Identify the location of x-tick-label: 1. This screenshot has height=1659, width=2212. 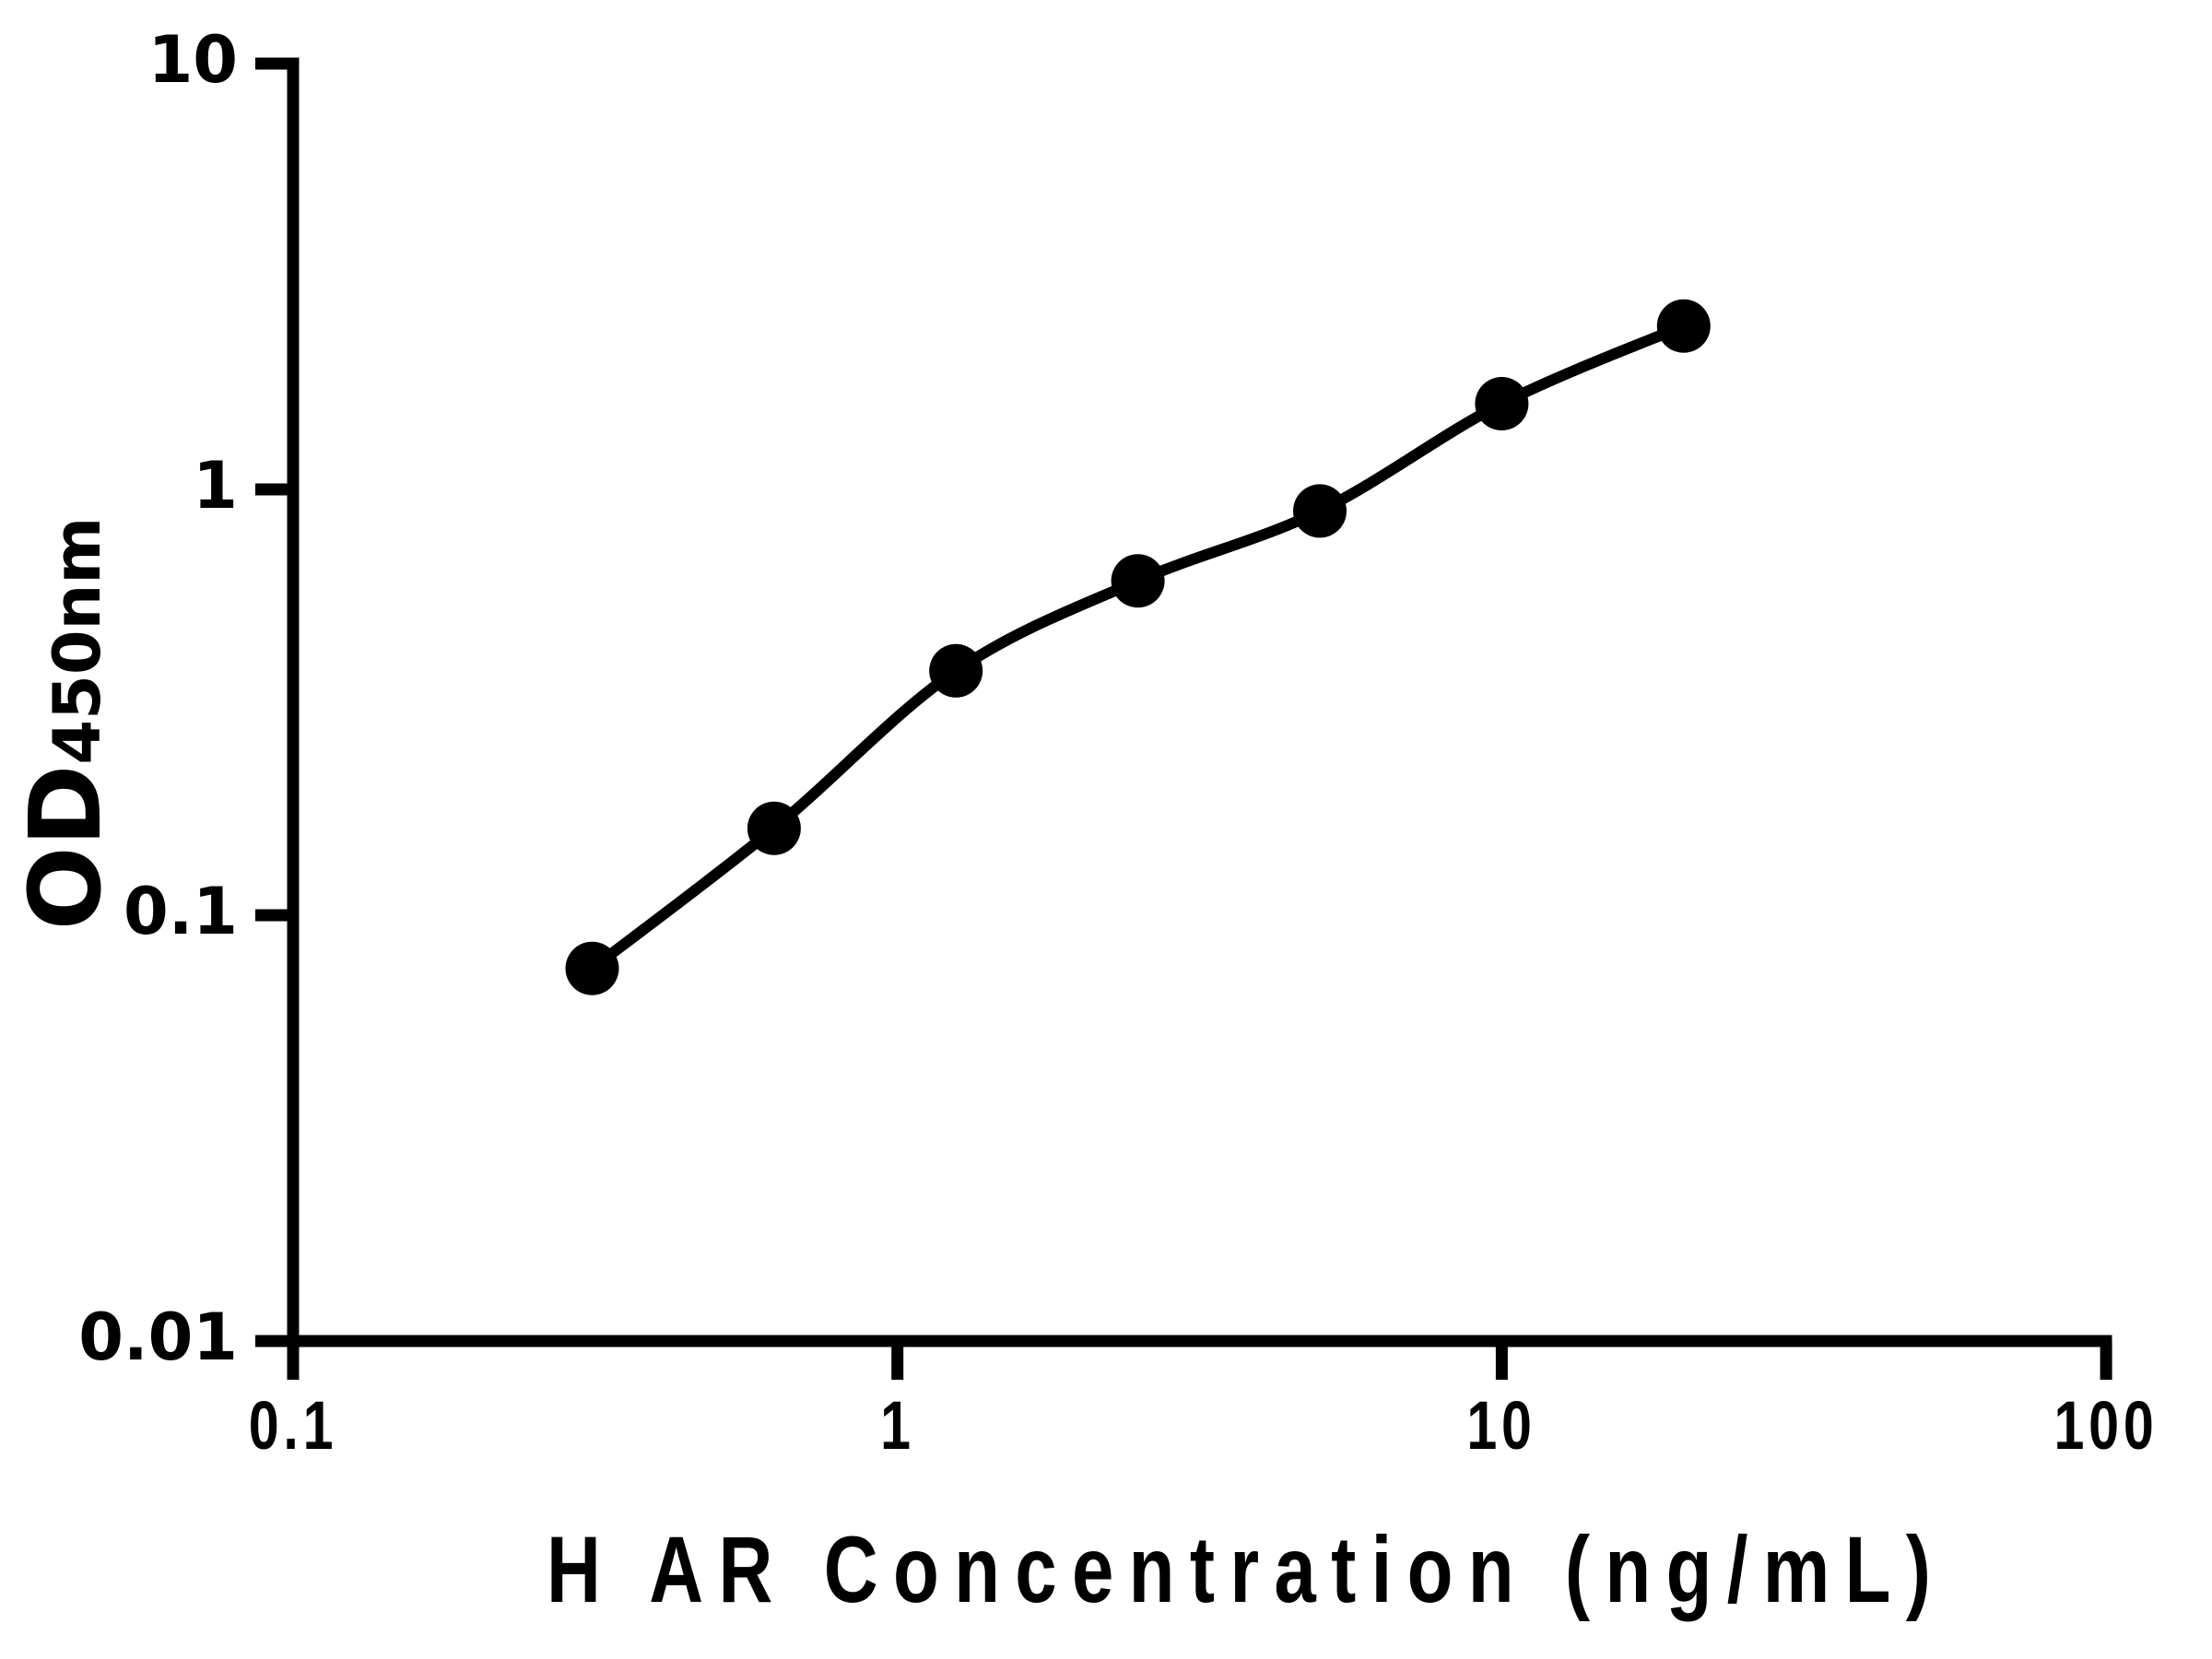
(897, 1425).